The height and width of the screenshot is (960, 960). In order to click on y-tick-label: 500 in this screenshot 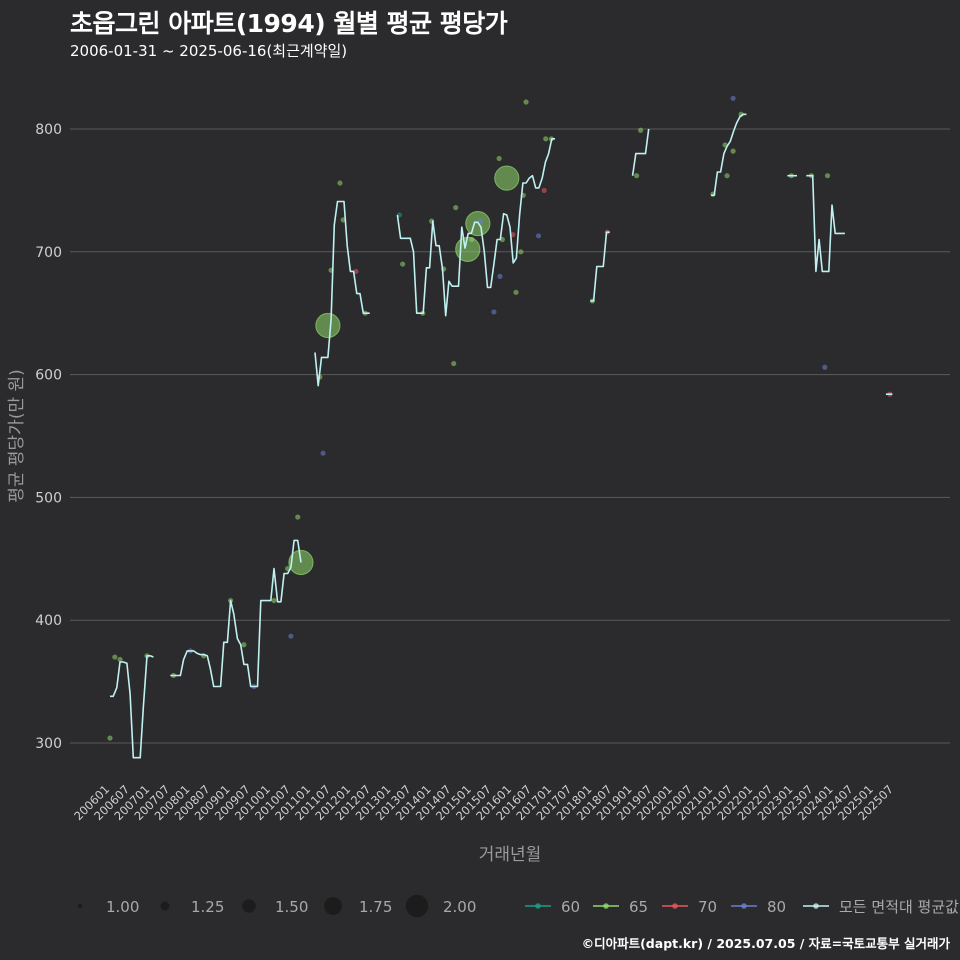, I will do `click(48, 498)`.